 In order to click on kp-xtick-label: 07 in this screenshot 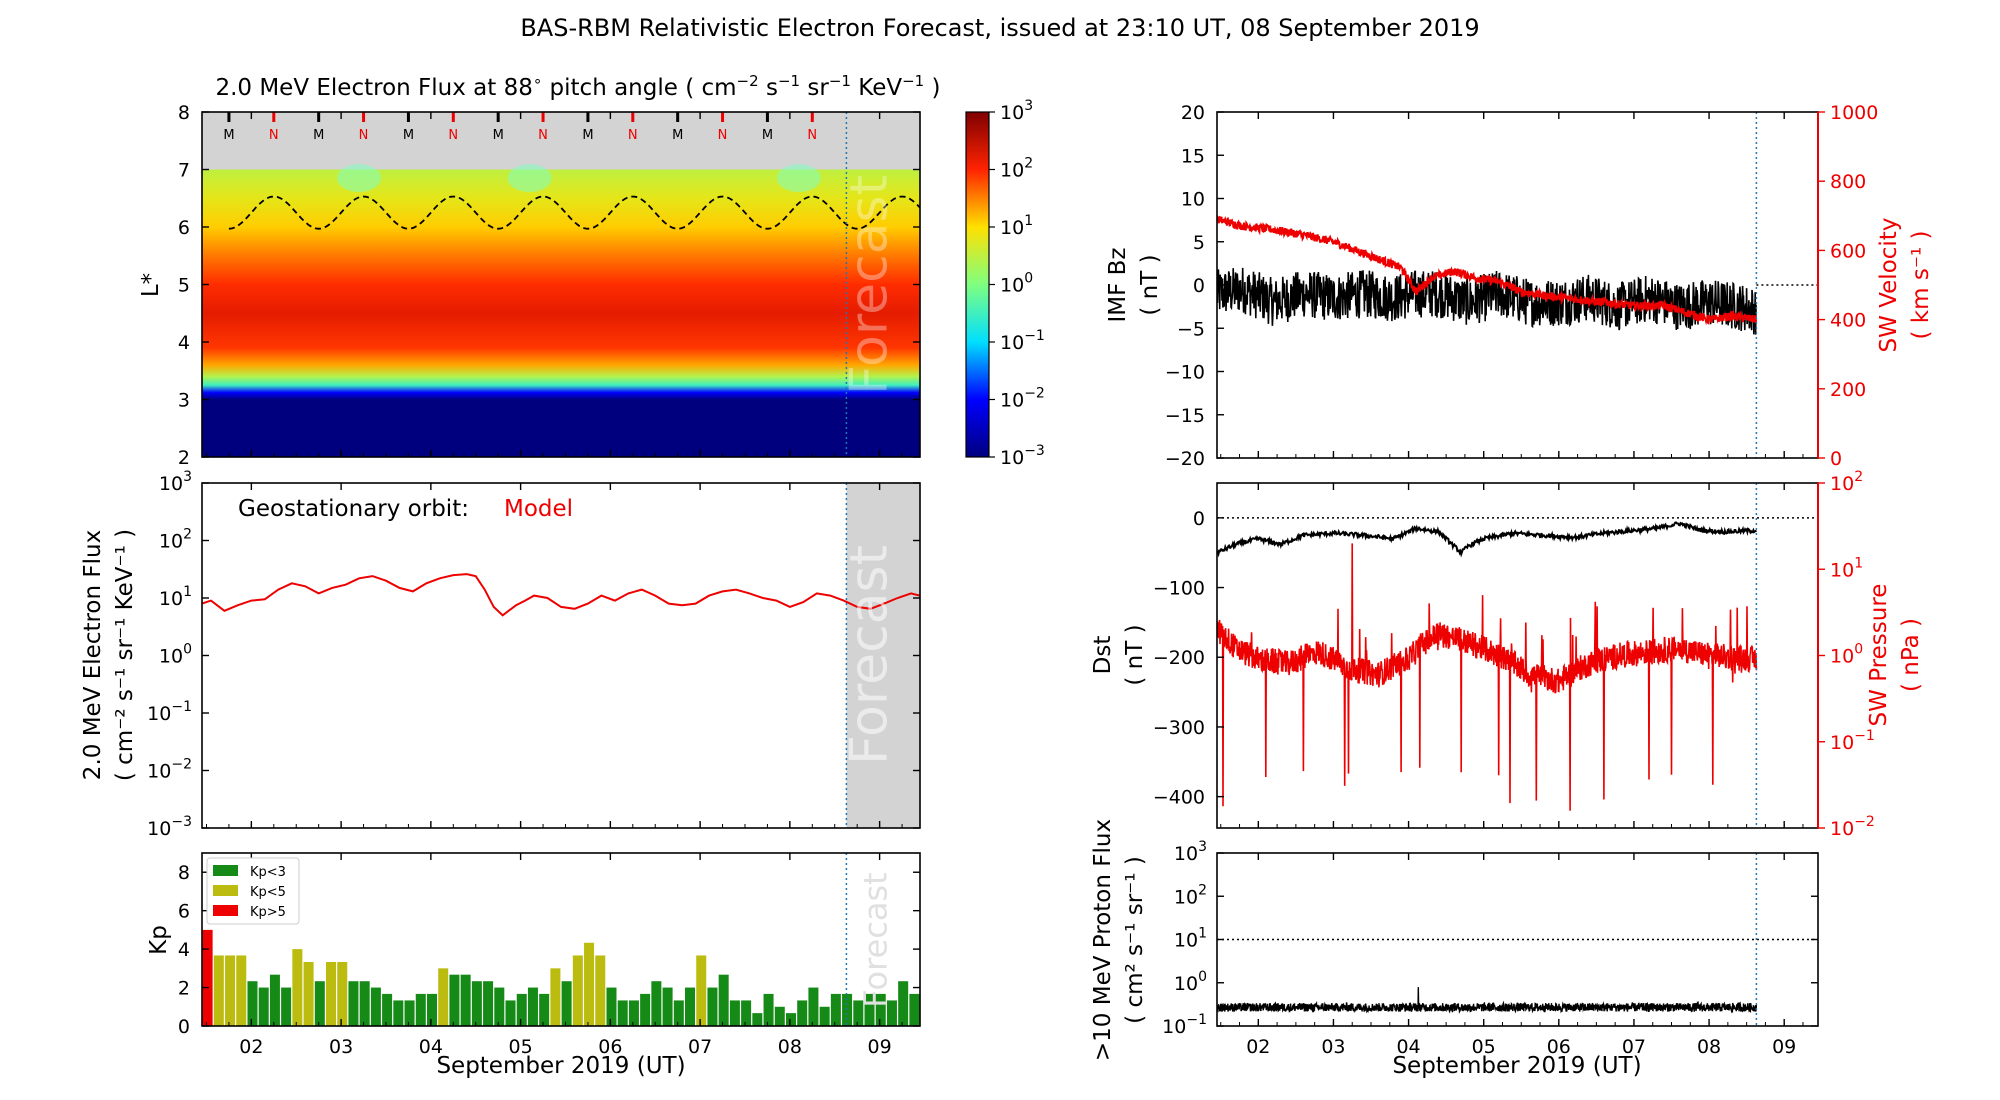, I will do `click(700, 1047)`.